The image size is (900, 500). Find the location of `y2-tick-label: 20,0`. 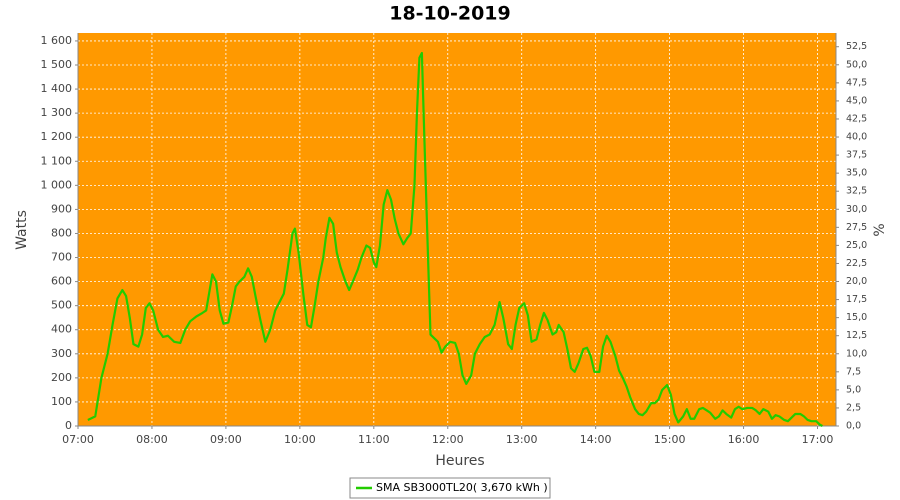

y2-tick-label: 20,0 is located at coordinates (856, 281).